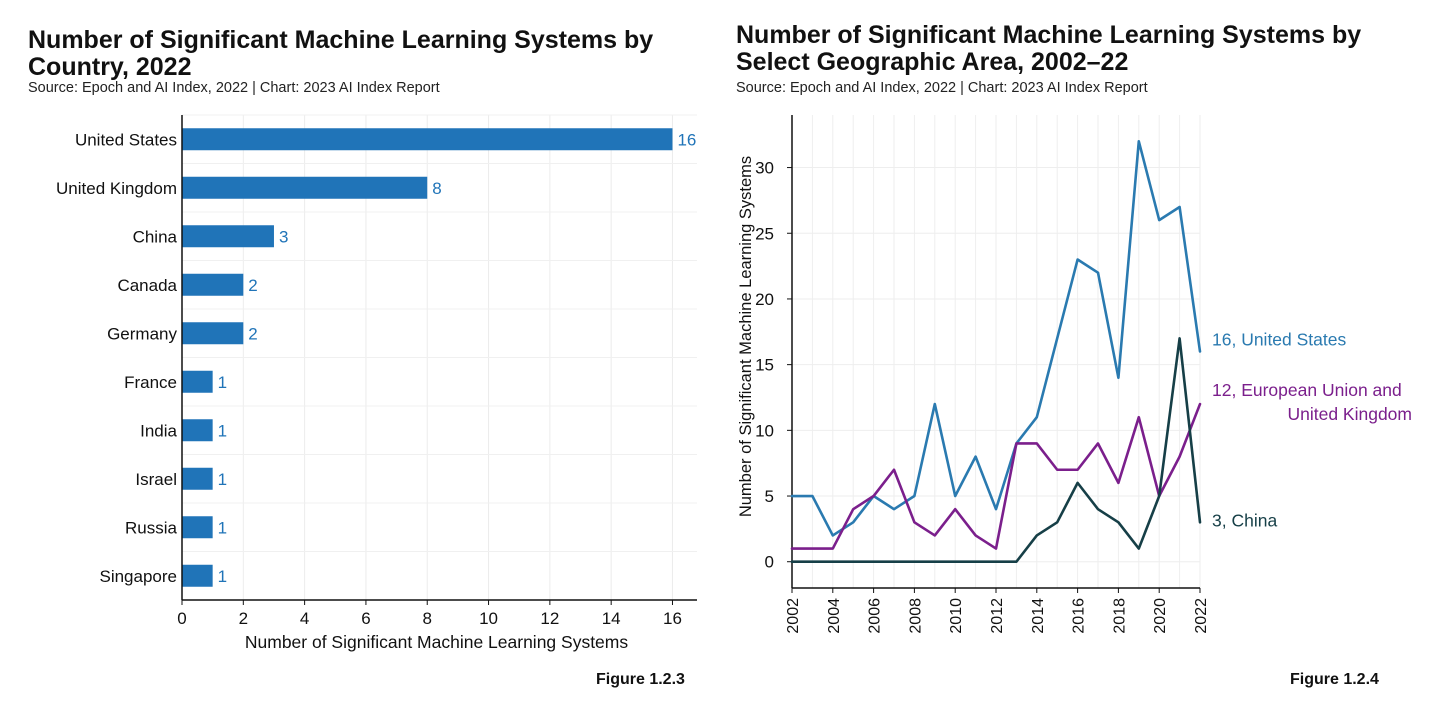 The width and height of the screenshot is (1456, 716). What do you see at coordinates (151, 527) in the screenshot?
I see `category-tick-label: Russia` at bounding box center [151, 527].